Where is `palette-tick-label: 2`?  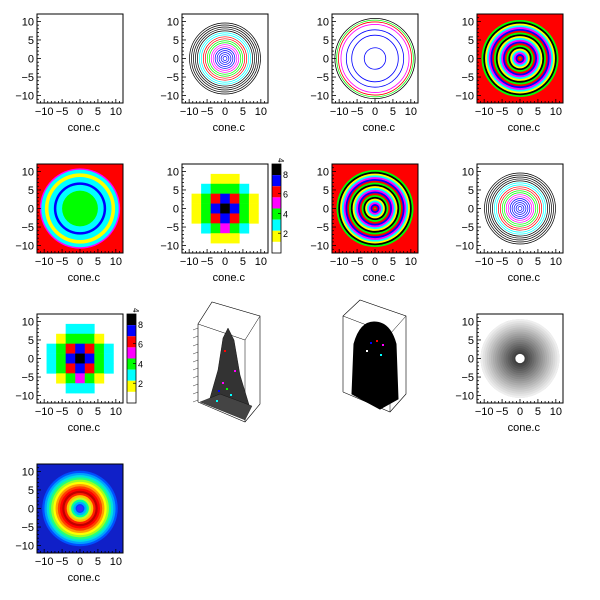 palette-tick-label: 2 is located at coordinates (140, 384).